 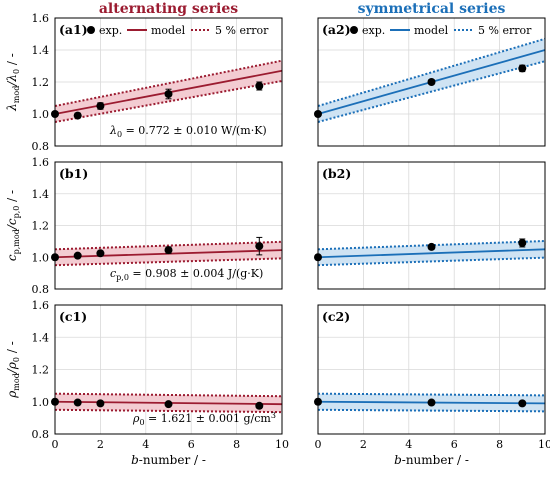 I want to click on y-axis-label: λmod/λ0 / -, so click(x=13, y=82).